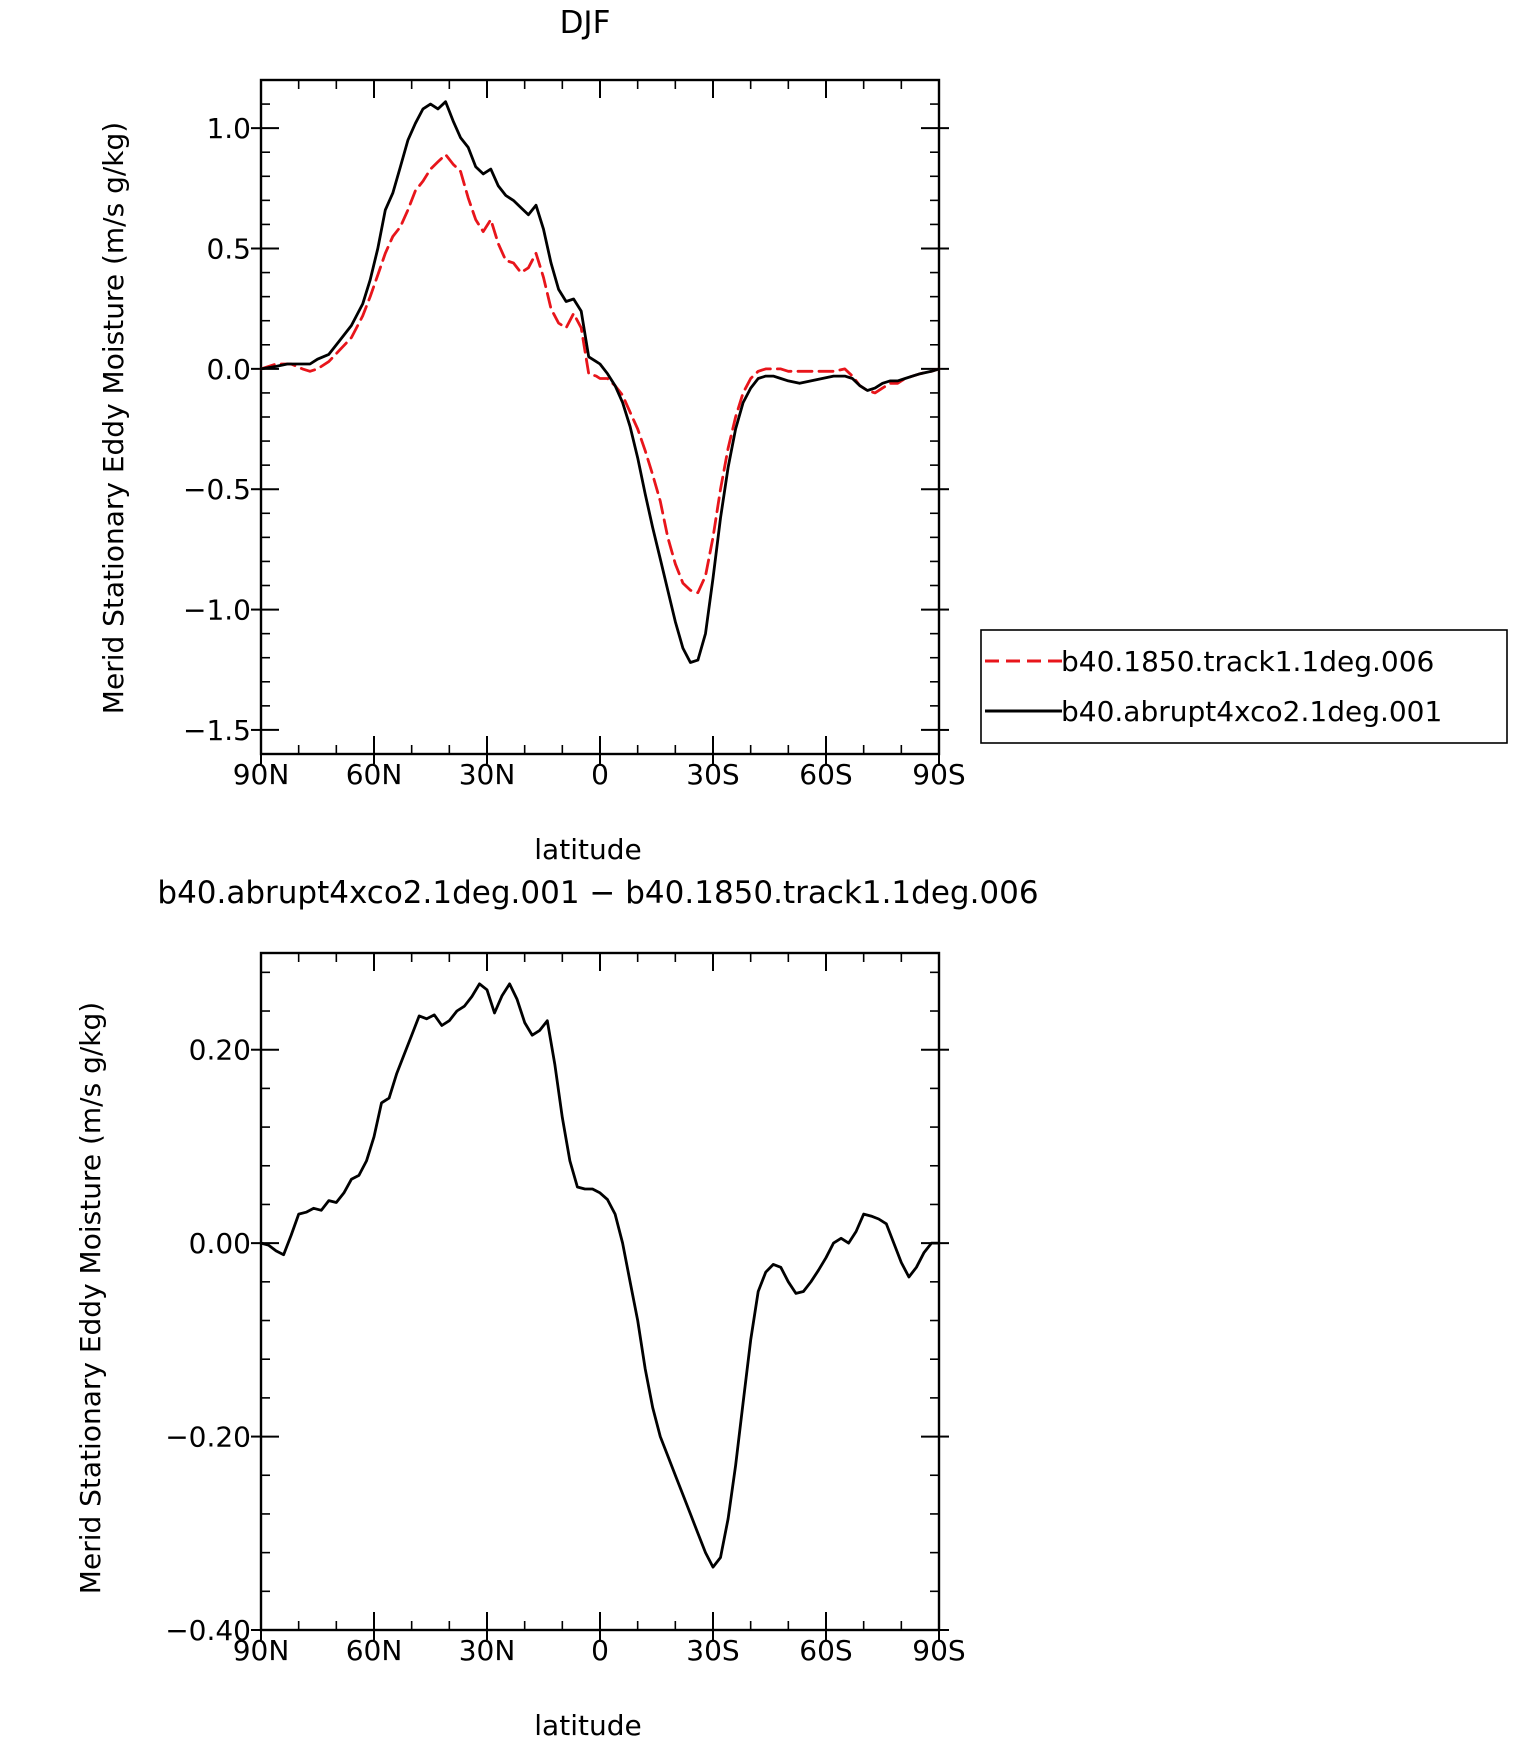 The image size is (1513, 1743). What do you see at coordinates (208, 1630) in the screenshot?
I see `bottom-ytick-label: −0.40` at bounding box center [208, 1630].